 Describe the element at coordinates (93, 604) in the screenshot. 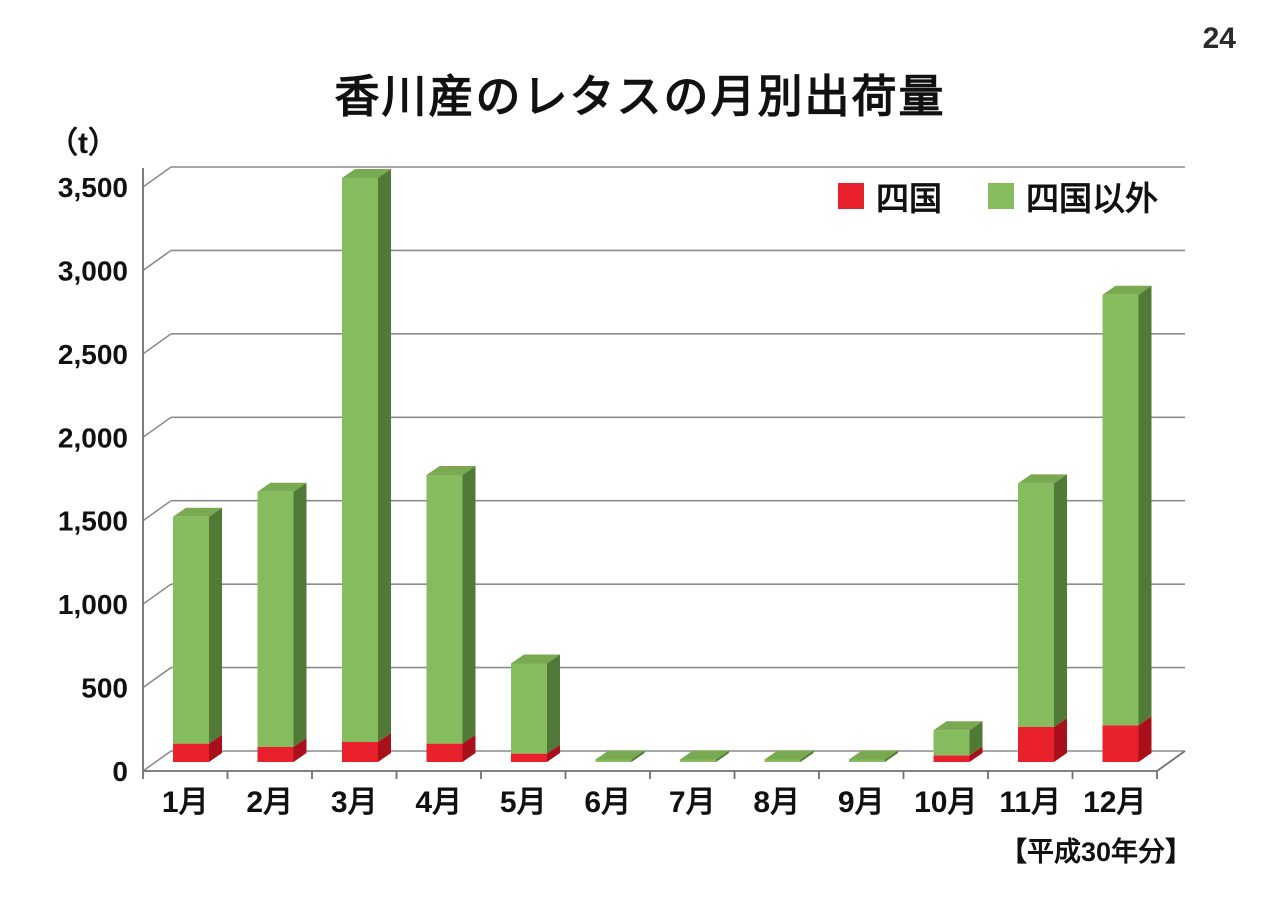

I see `y-tick-label: 1,000` at that location.